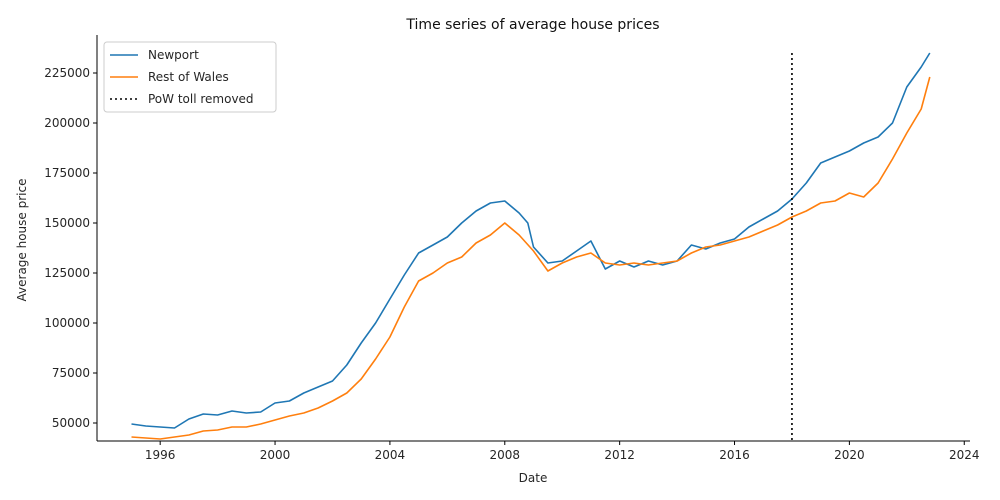 This screenshot has height=500, width=1000. I want to click on x-tick-label: 2016, so click(734, 455).